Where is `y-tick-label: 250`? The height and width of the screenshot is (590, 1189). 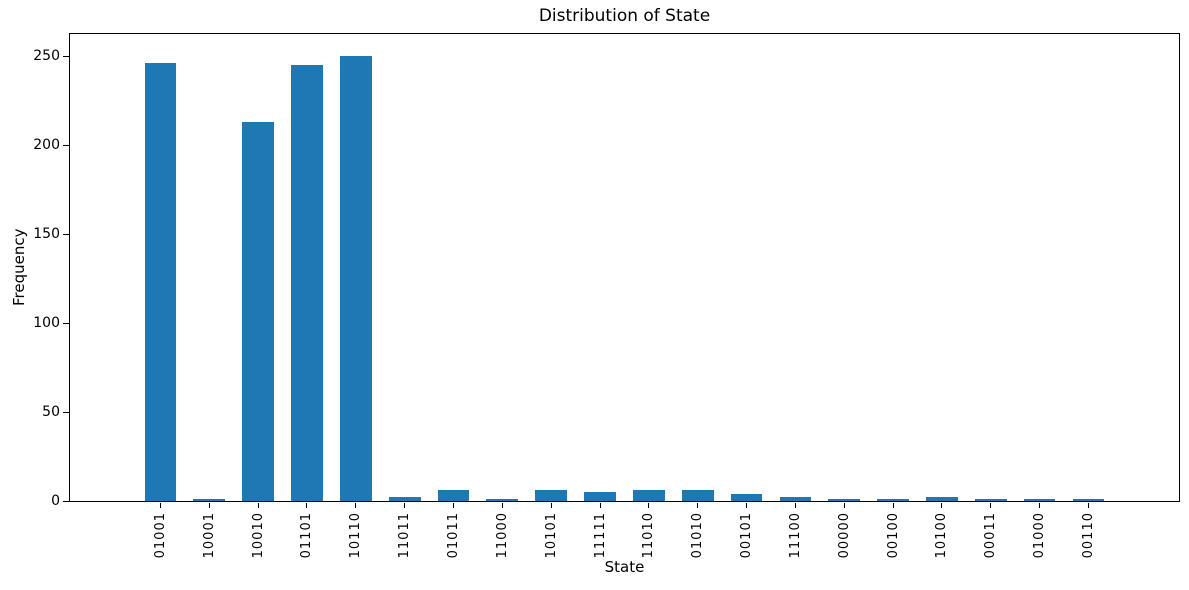
y-tick-label: 250 is located at coordinates (46, 56).